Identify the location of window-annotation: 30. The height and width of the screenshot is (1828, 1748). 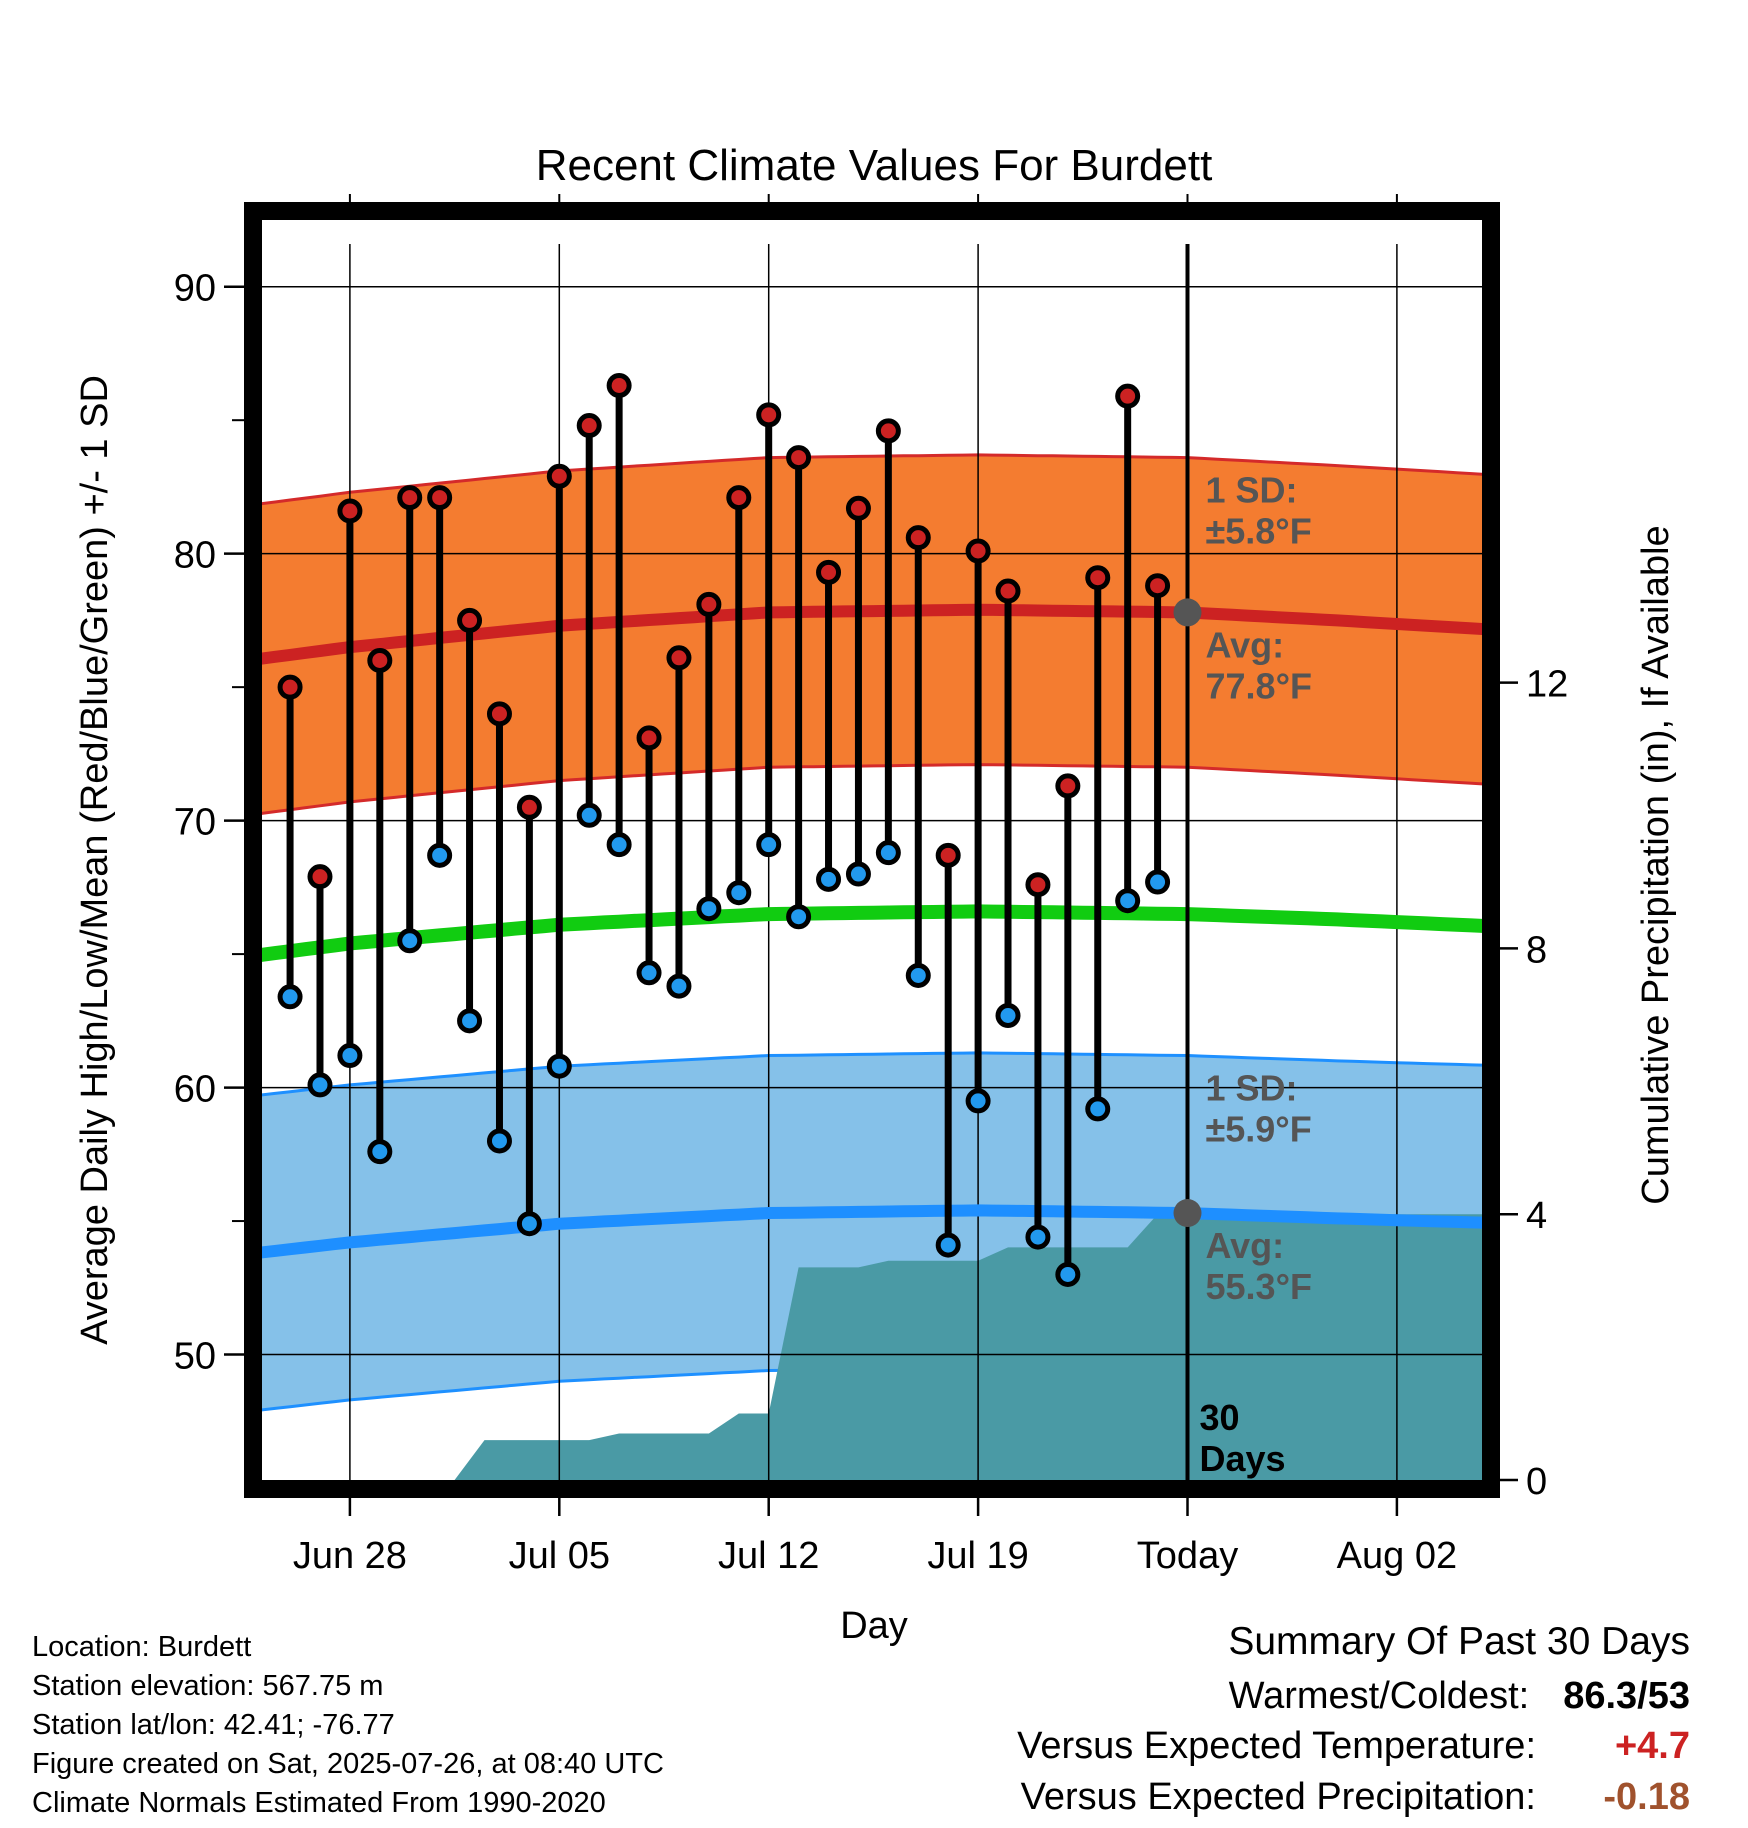
(1220, 1417).